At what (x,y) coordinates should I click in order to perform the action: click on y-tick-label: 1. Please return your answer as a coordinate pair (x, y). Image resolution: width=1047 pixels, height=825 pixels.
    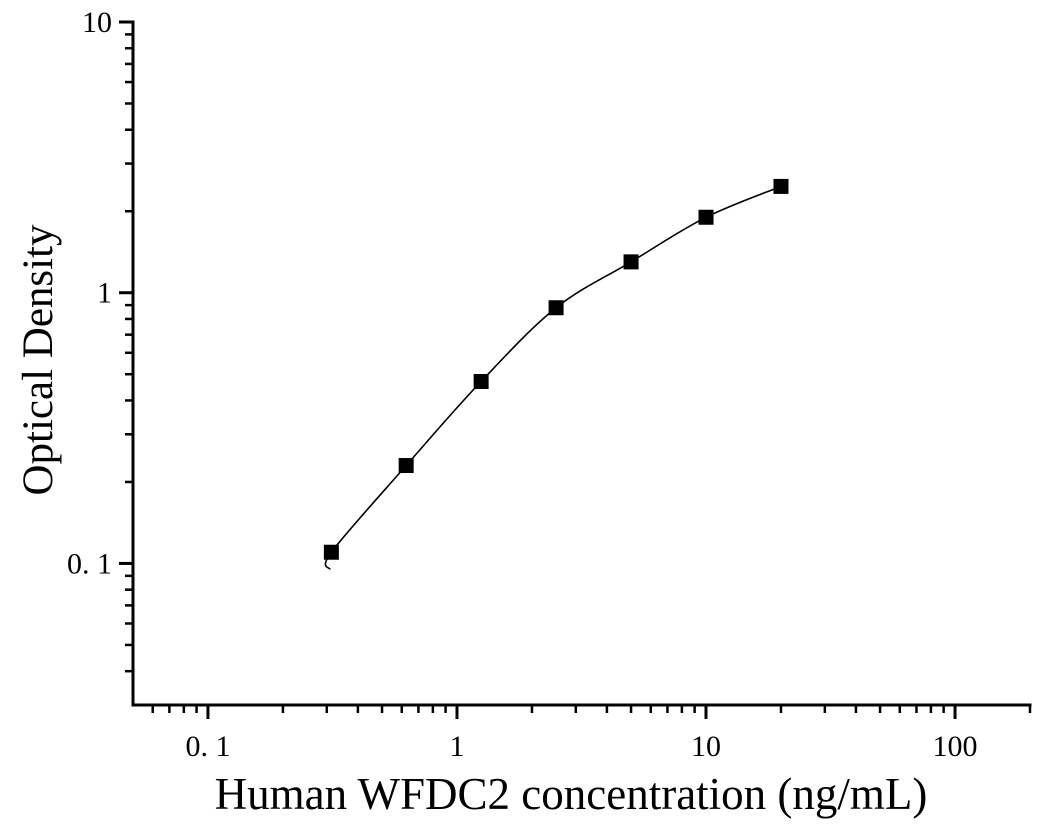
    Looking at the image, I should click on (104, 293).